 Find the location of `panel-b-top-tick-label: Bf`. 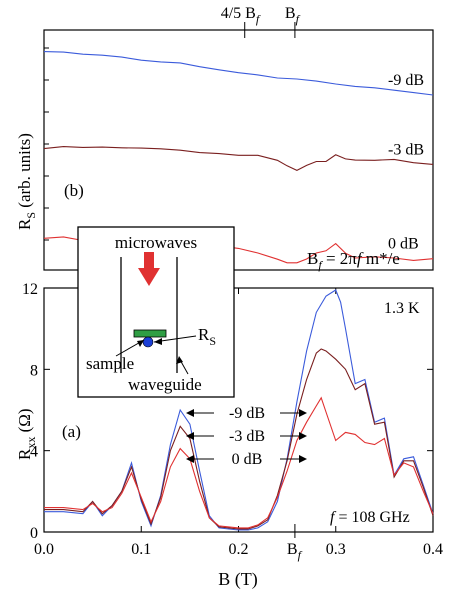

panel-b-top-tick-label: Bf is located at coordinates (293, 15).